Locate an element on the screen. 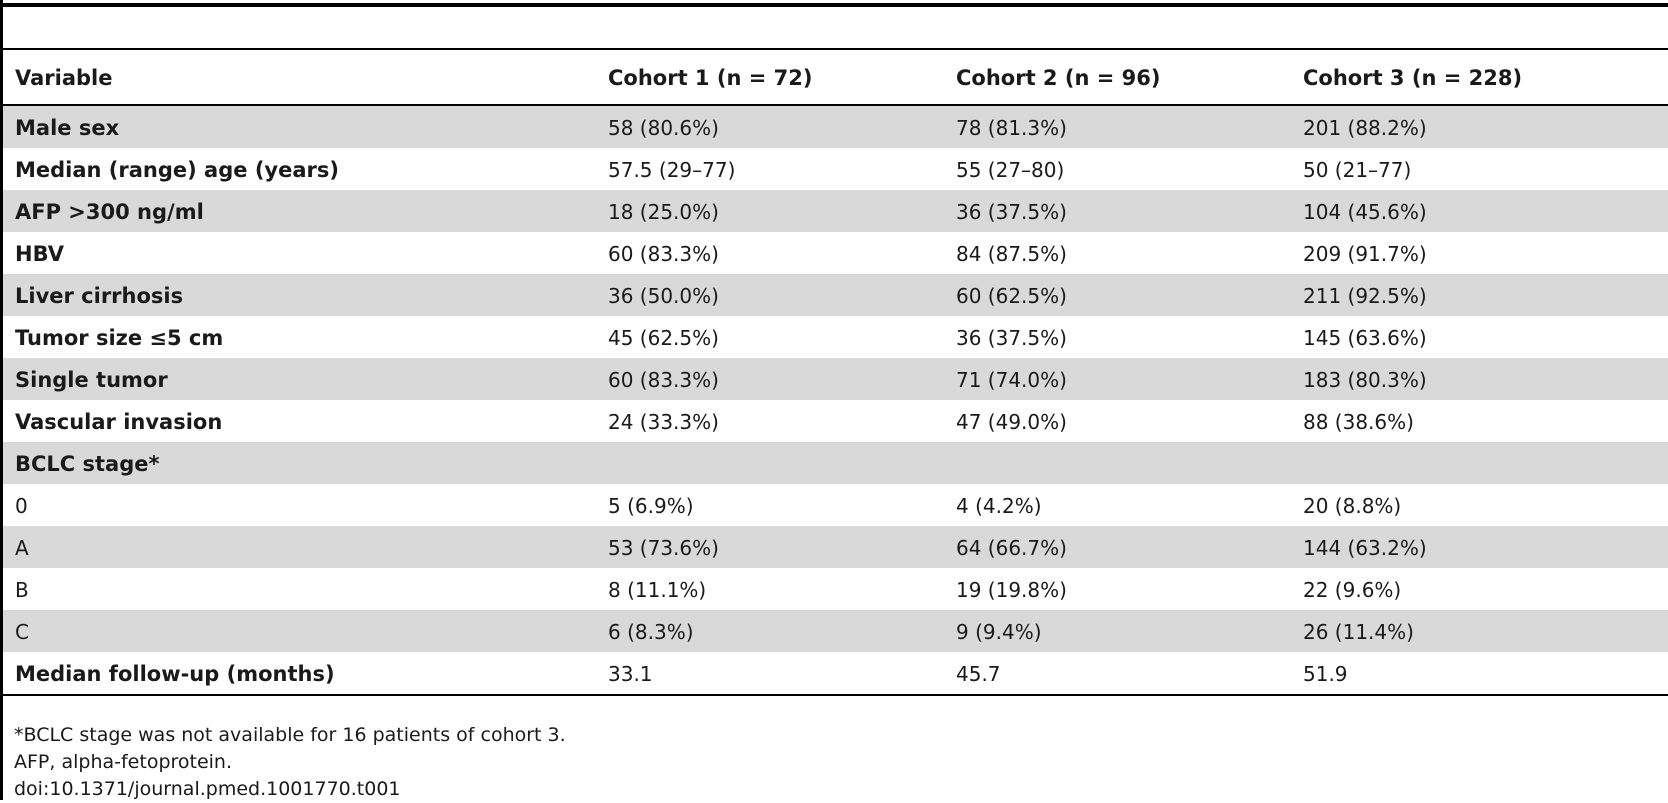  header-variable: Variable is located at coordinates (64, 78).